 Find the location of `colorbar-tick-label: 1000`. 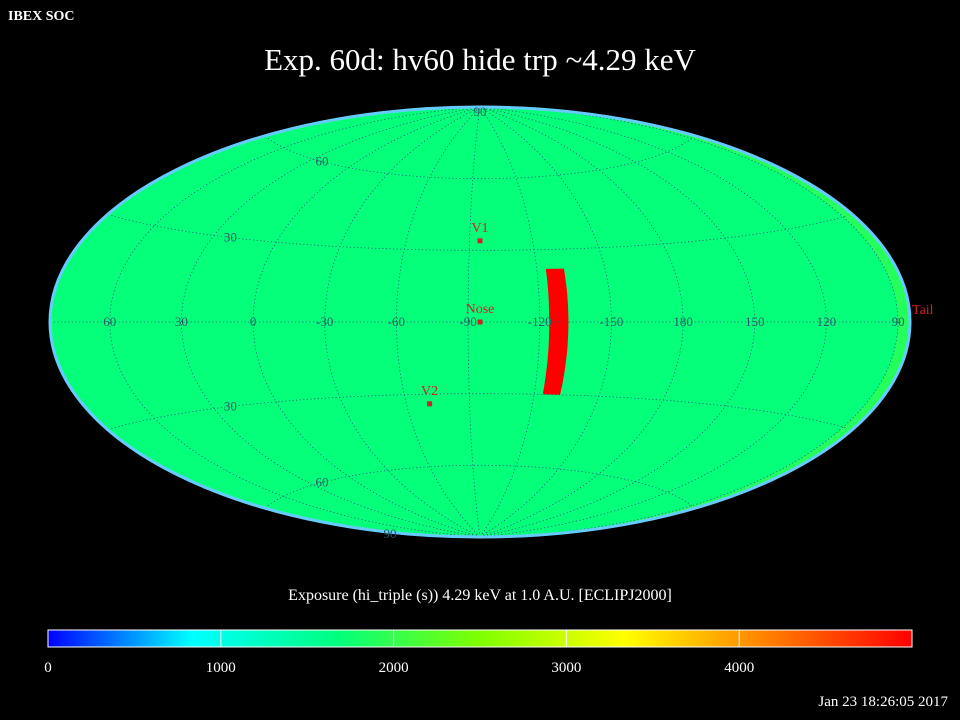

colorbar-tick-label: 1000 is located at coordinates (220, 668).